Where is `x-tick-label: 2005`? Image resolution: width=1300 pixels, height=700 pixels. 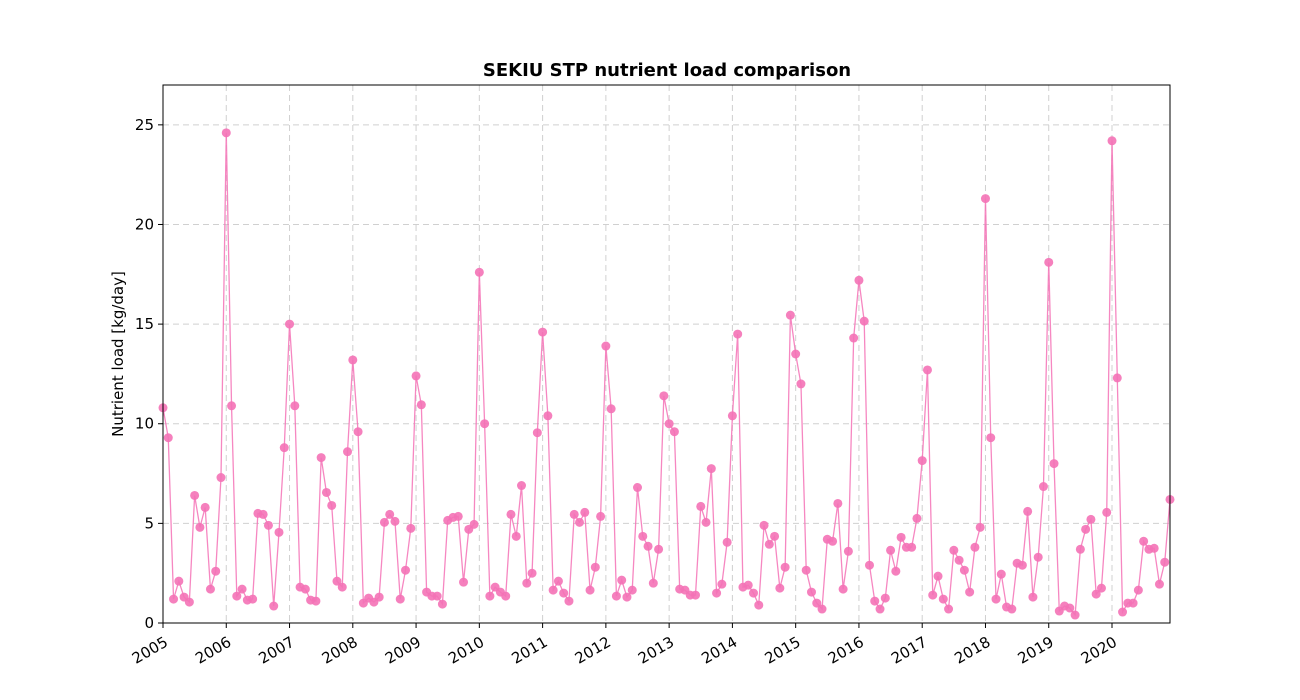
x-tick-label: 2005 is located at coordinates (150, 650).